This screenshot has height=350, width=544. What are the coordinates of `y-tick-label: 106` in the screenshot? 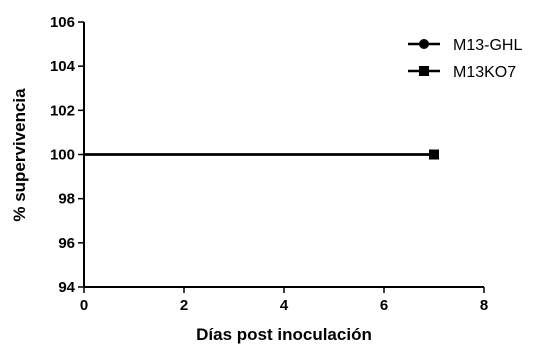 It's located at (62, 22).